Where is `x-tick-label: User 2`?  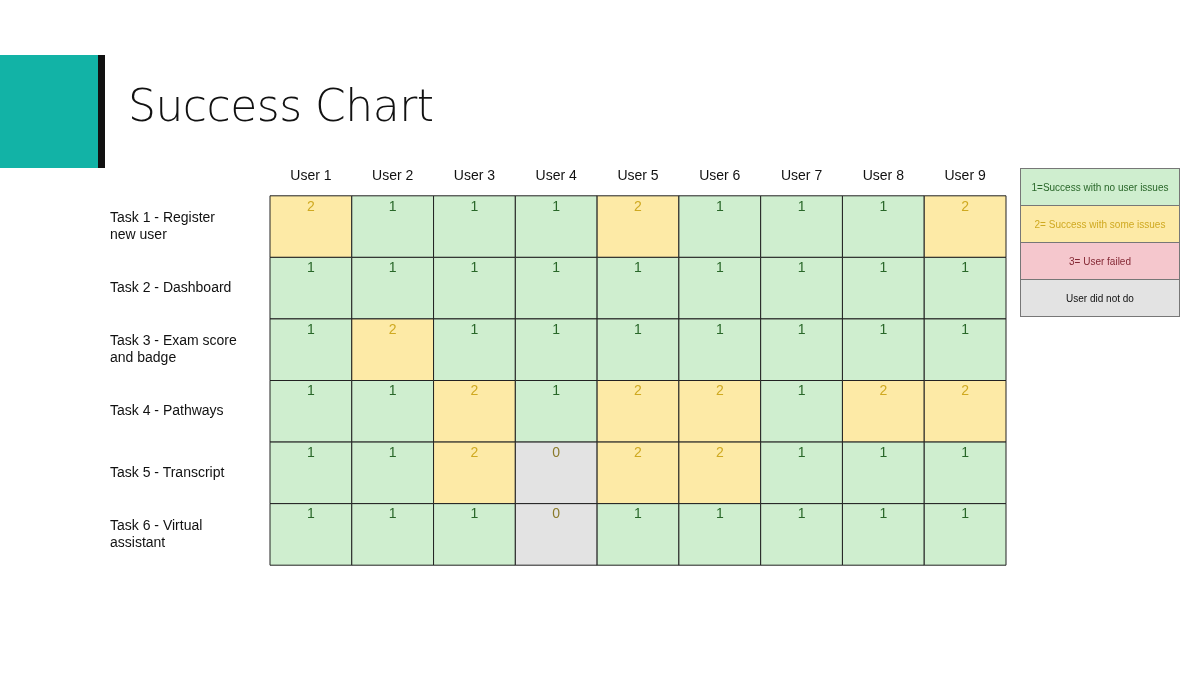
x-tick-label: User 2 is located at coordinates (393, 175).